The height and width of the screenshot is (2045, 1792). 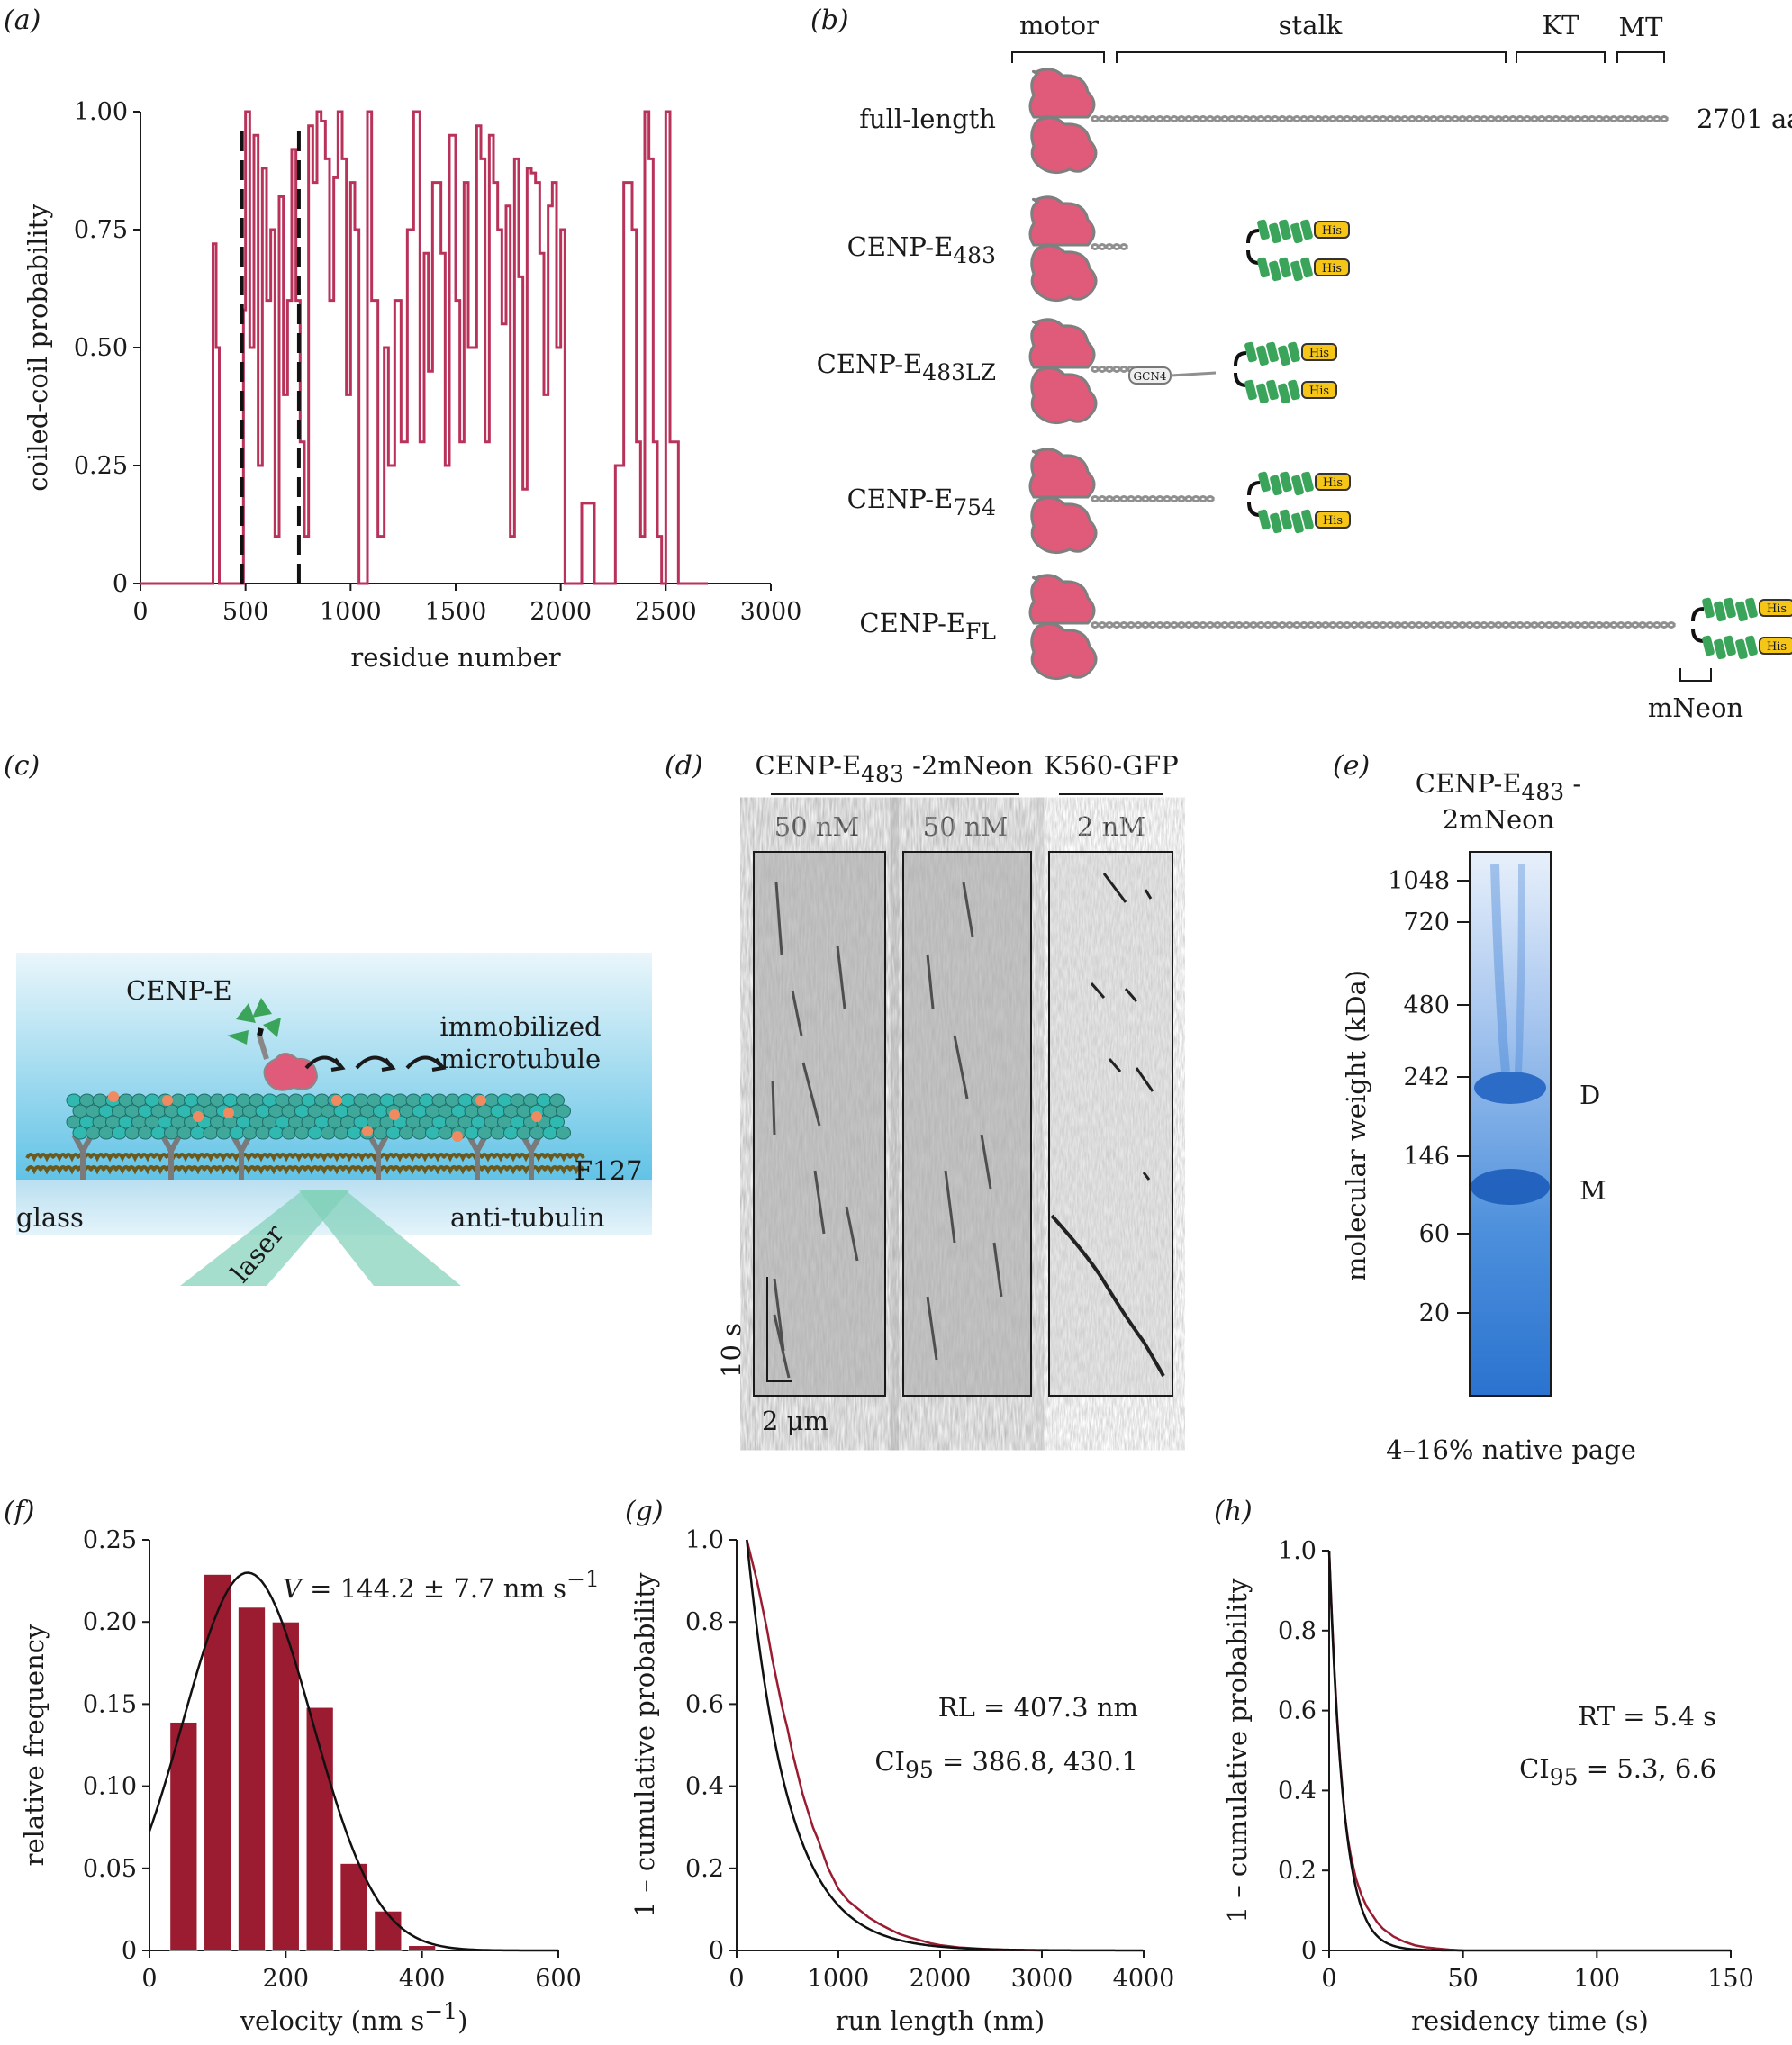 I want to click on x-tick-label: 150, so click(x=1730, y=1979).